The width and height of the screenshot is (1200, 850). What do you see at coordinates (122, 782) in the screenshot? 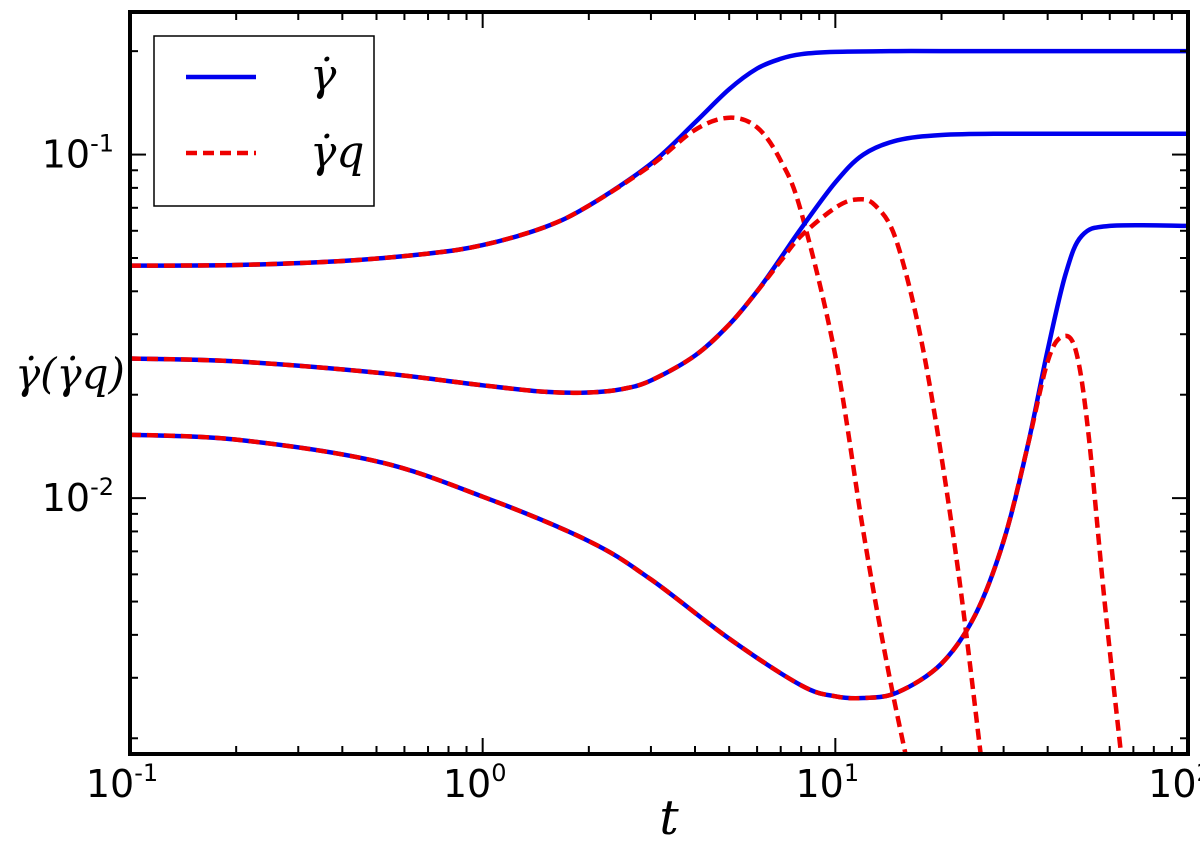
I see `x-tick-label: 10⁻¹` at bounding box center [122, 782].